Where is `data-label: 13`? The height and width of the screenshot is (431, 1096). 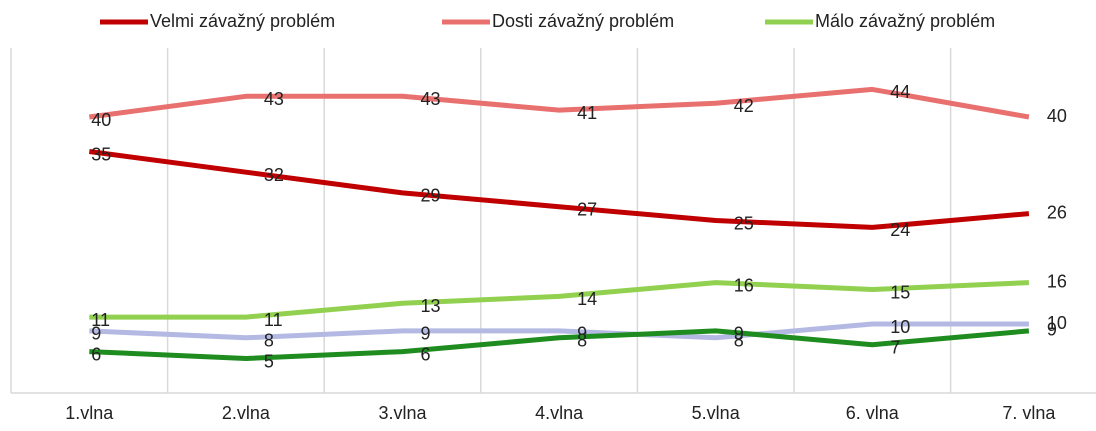
data-label: 13 is located at coordinates (431, 306).